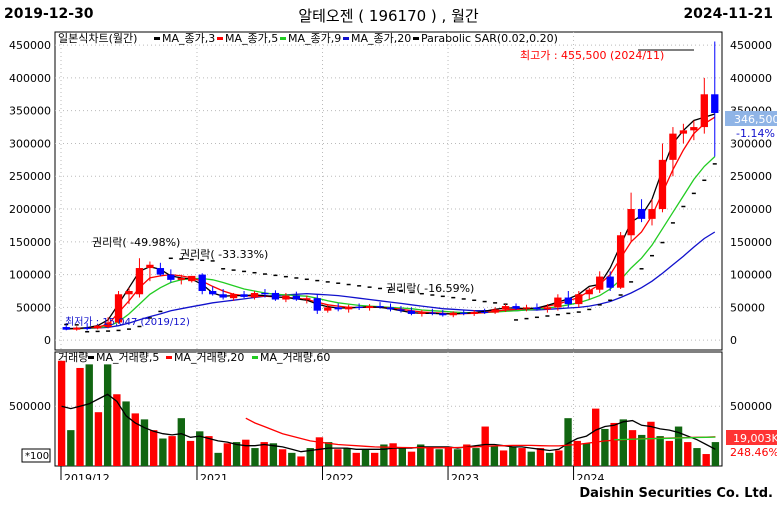 Image resolution: width=777 pixels, height=508 pixels. I want to click on legend-label: MA_거래량,60, so click(295, 357).